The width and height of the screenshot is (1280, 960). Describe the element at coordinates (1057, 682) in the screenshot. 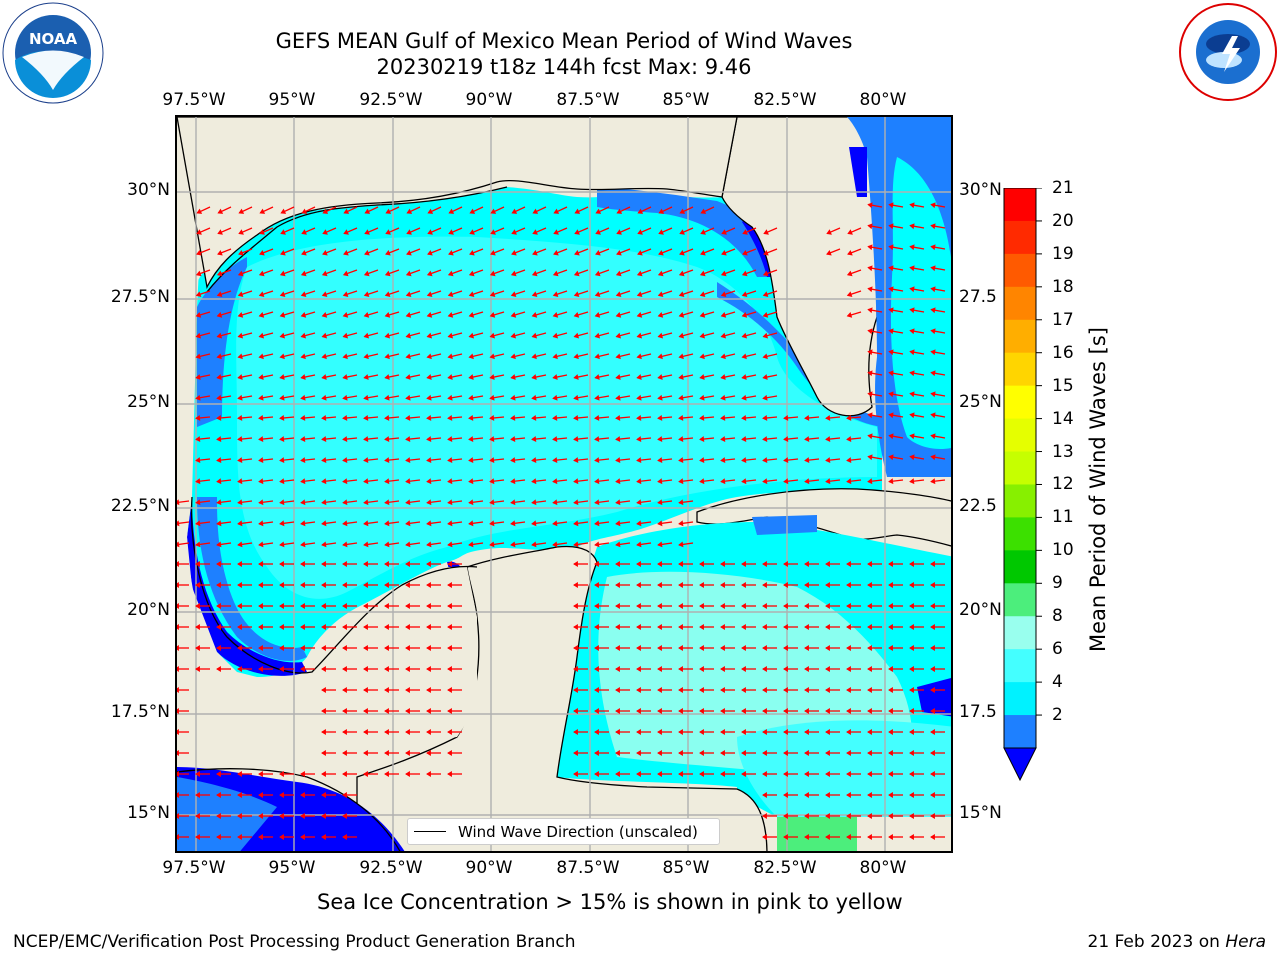

I see `colorbar-tick-label: 4` at that location.